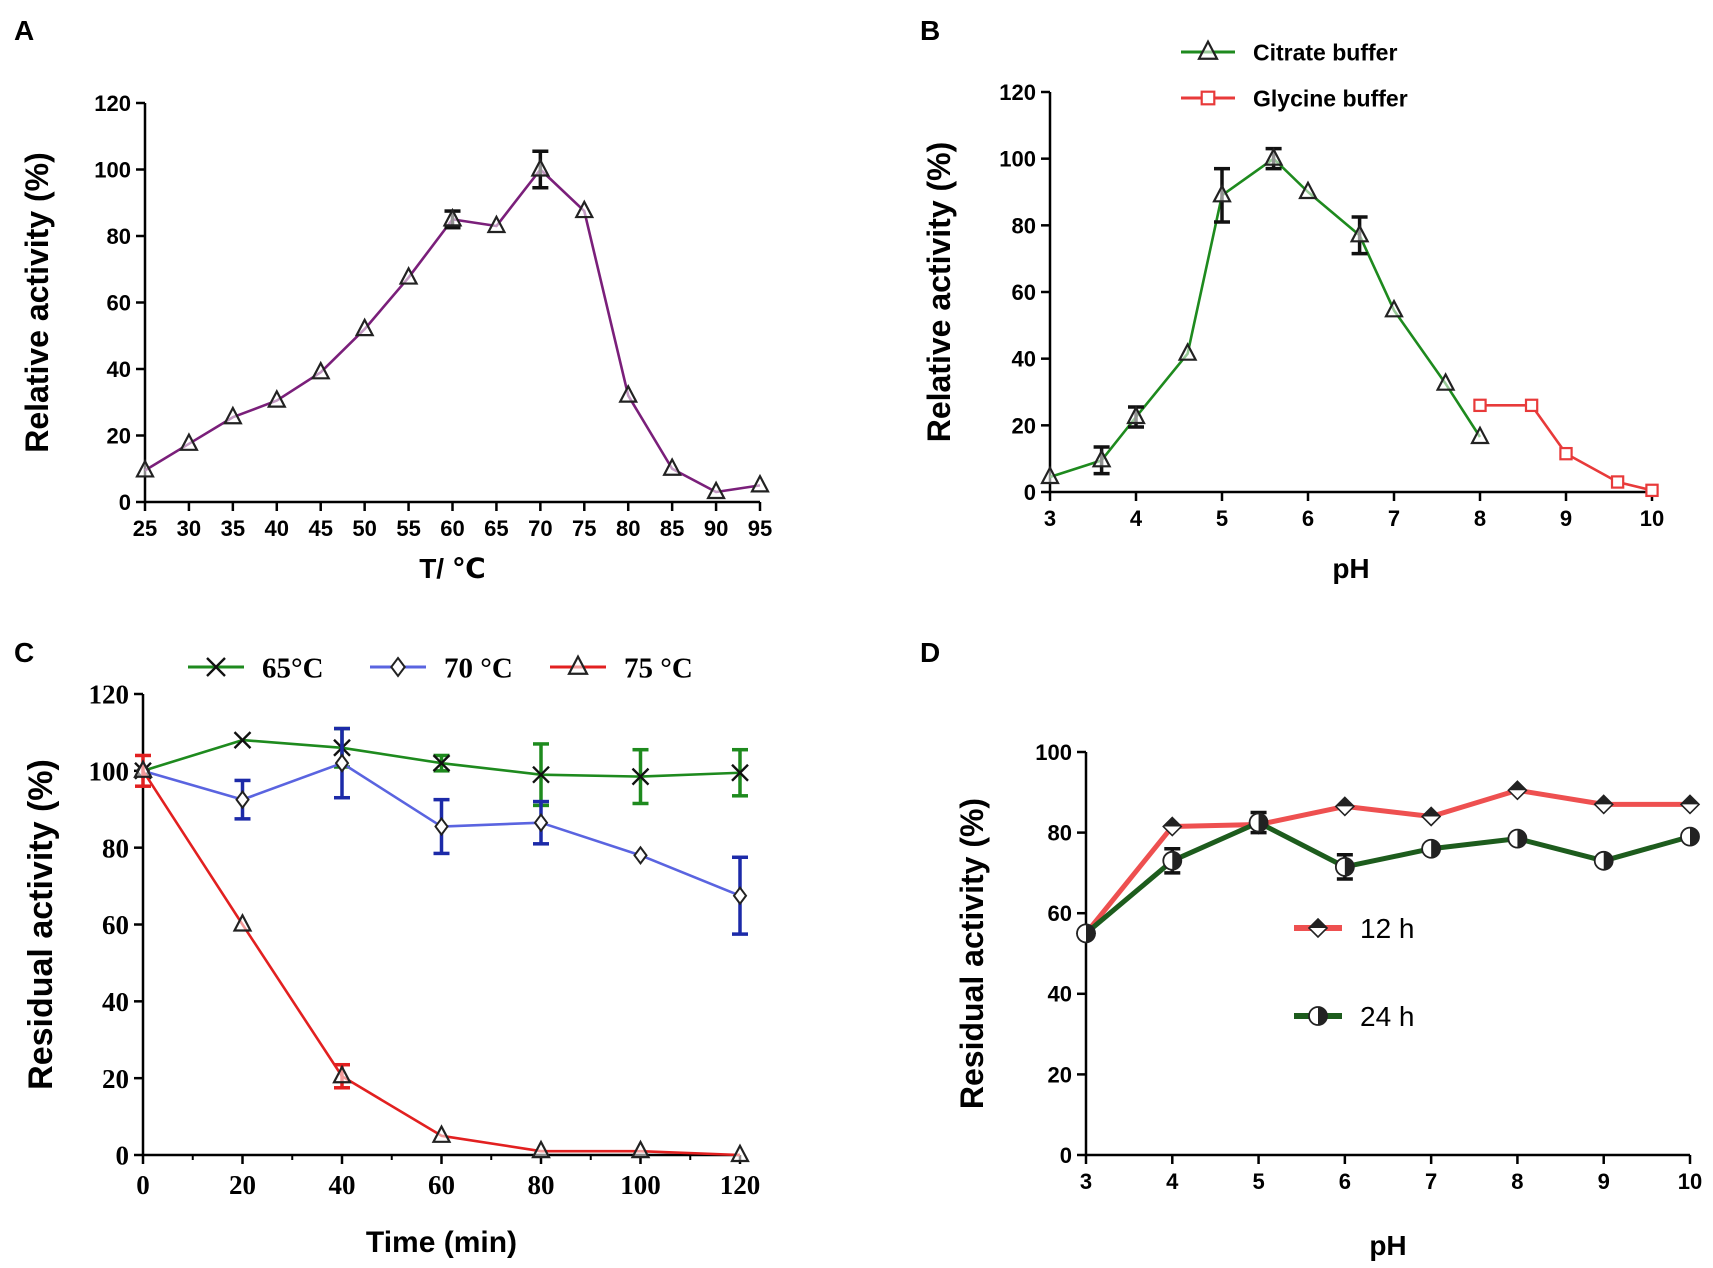  Describe the element at coordinates (740, 1185) in the screenshot. I see `x-tick-label: 120` at that location.